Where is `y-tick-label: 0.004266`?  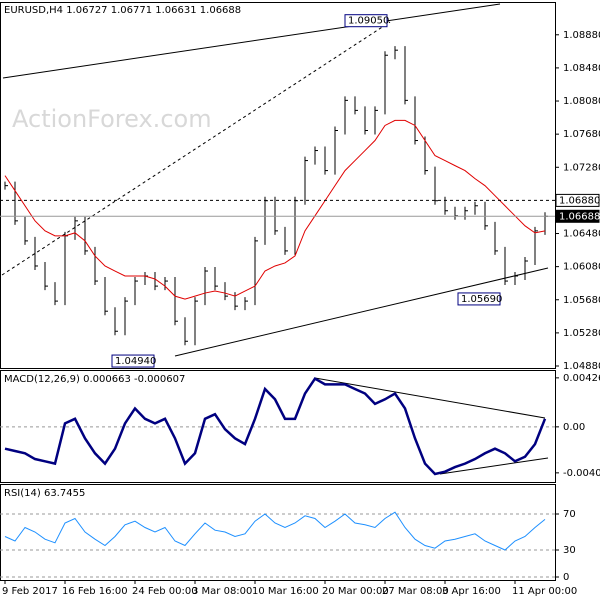 y-tick-label: 0.004266 is located at coordinates (581, 378).